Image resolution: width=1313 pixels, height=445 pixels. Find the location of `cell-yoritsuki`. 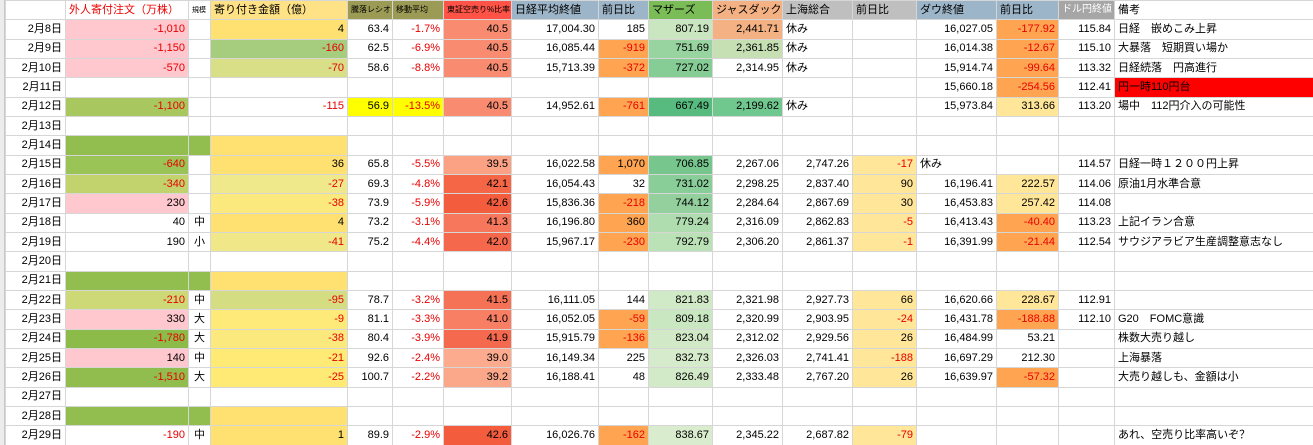

cell-yoritsuki is located at coordinates (279, 280).